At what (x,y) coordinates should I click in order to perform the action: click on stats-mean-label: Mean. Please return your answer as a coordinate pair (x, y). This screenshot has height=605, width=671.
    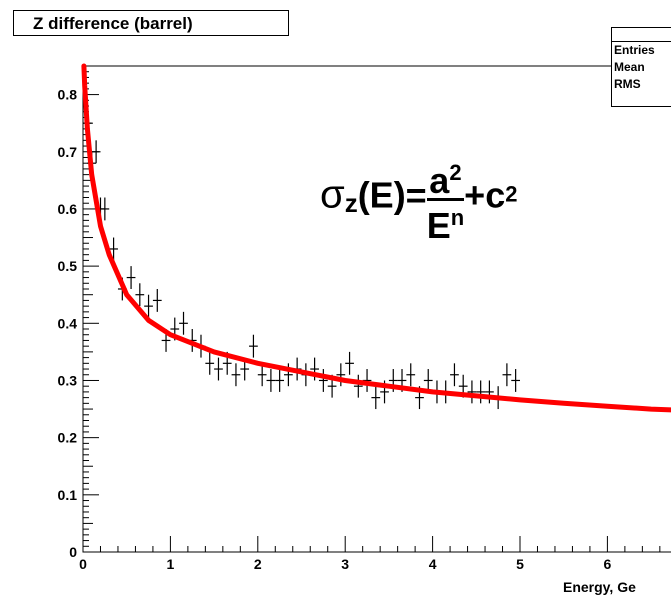
    Looking at the image, I should click on (629, 67).